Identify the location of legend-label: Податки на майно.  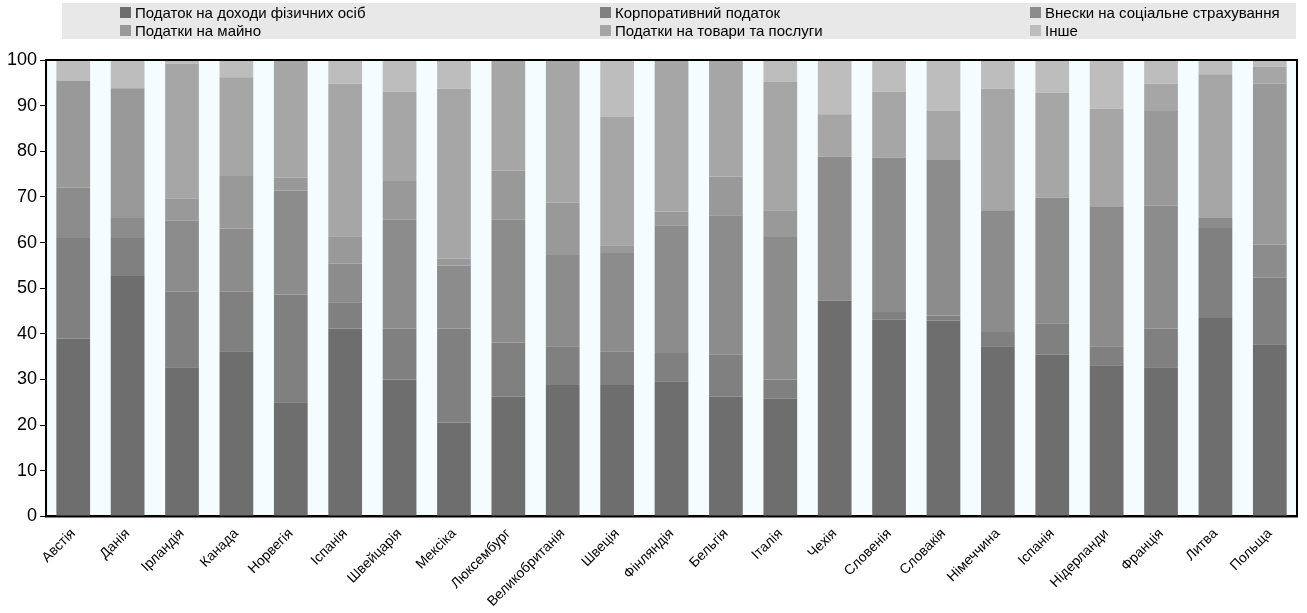
(198, 30).